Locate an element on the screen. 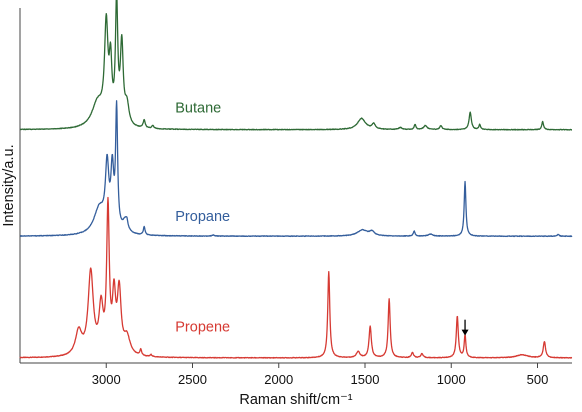 The height and width of the screenshot is (412, 582). x-tick-label: 2000 is located at coordinates (278, 379).